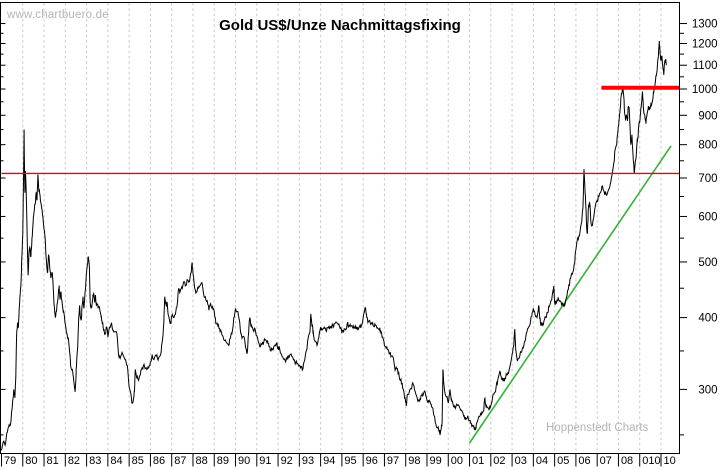  What do you see at coordinates (201, 461) in the screenshot?
I see `x-axis-label: 88` at bounding box center [201, 461].